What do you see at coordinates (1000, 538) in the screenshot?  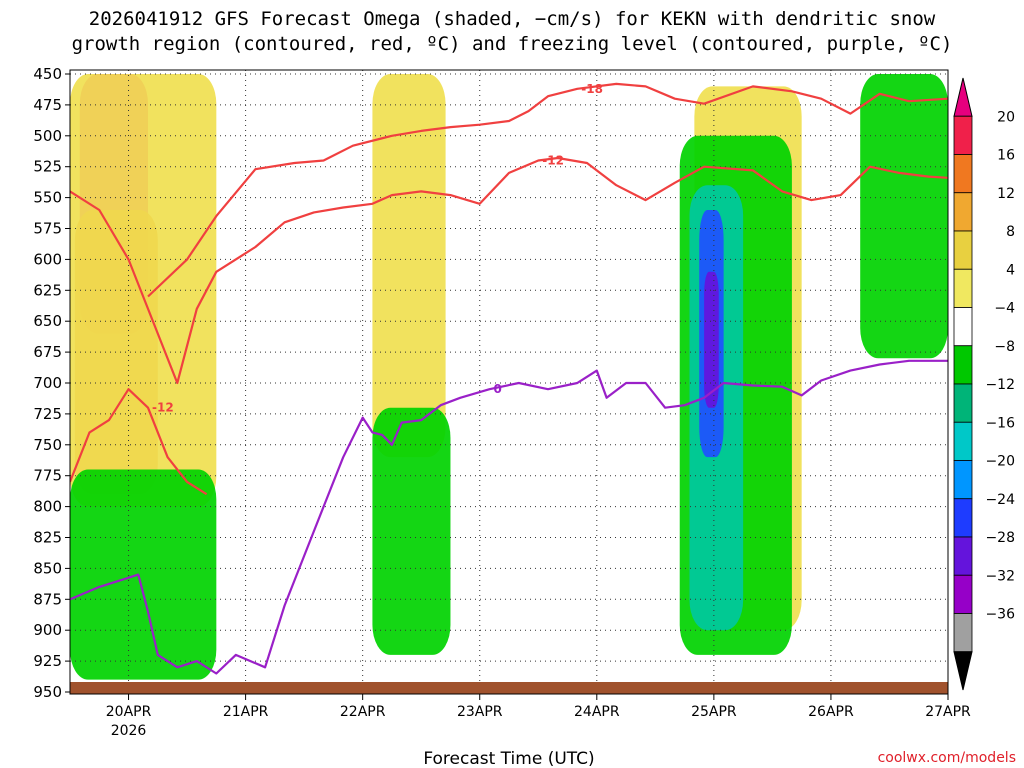 I see `colorbar-label: −28` at bounding box center [1000, 538].